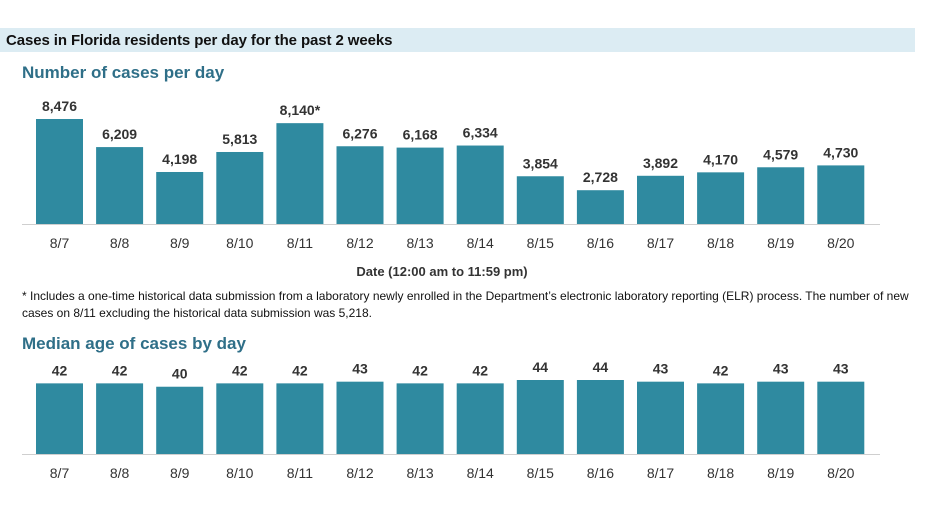  What do you see at coordinates (359, 133) in the screenshot?
I see `data-label: 6,276` at bounding box center [359, 133].